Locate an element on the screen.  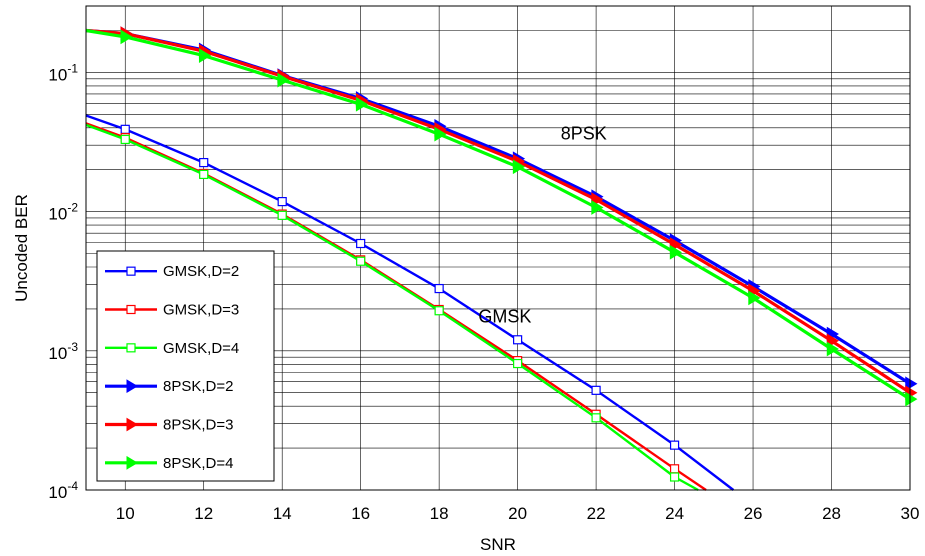
legend-label: GMSK,D=4 is located at coordinates (201, 348).